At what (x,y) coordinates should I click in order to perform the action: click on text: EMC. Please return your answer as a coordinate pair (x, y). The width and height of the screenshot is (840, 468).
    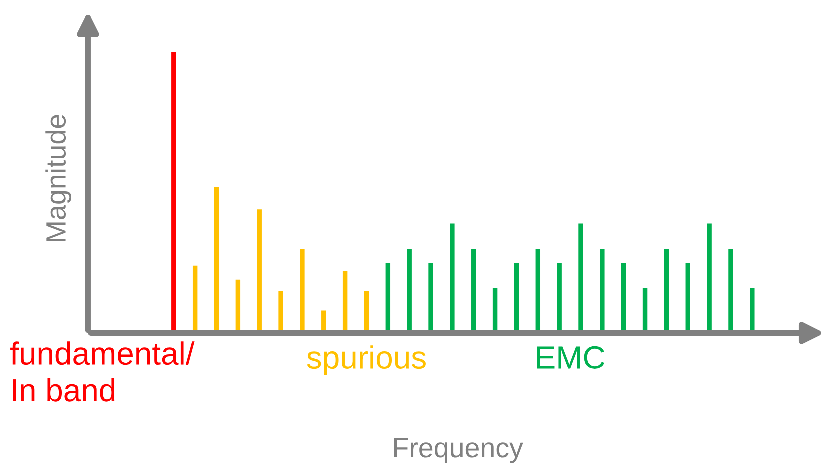
    Looking at the image, I should click on (571, 358).